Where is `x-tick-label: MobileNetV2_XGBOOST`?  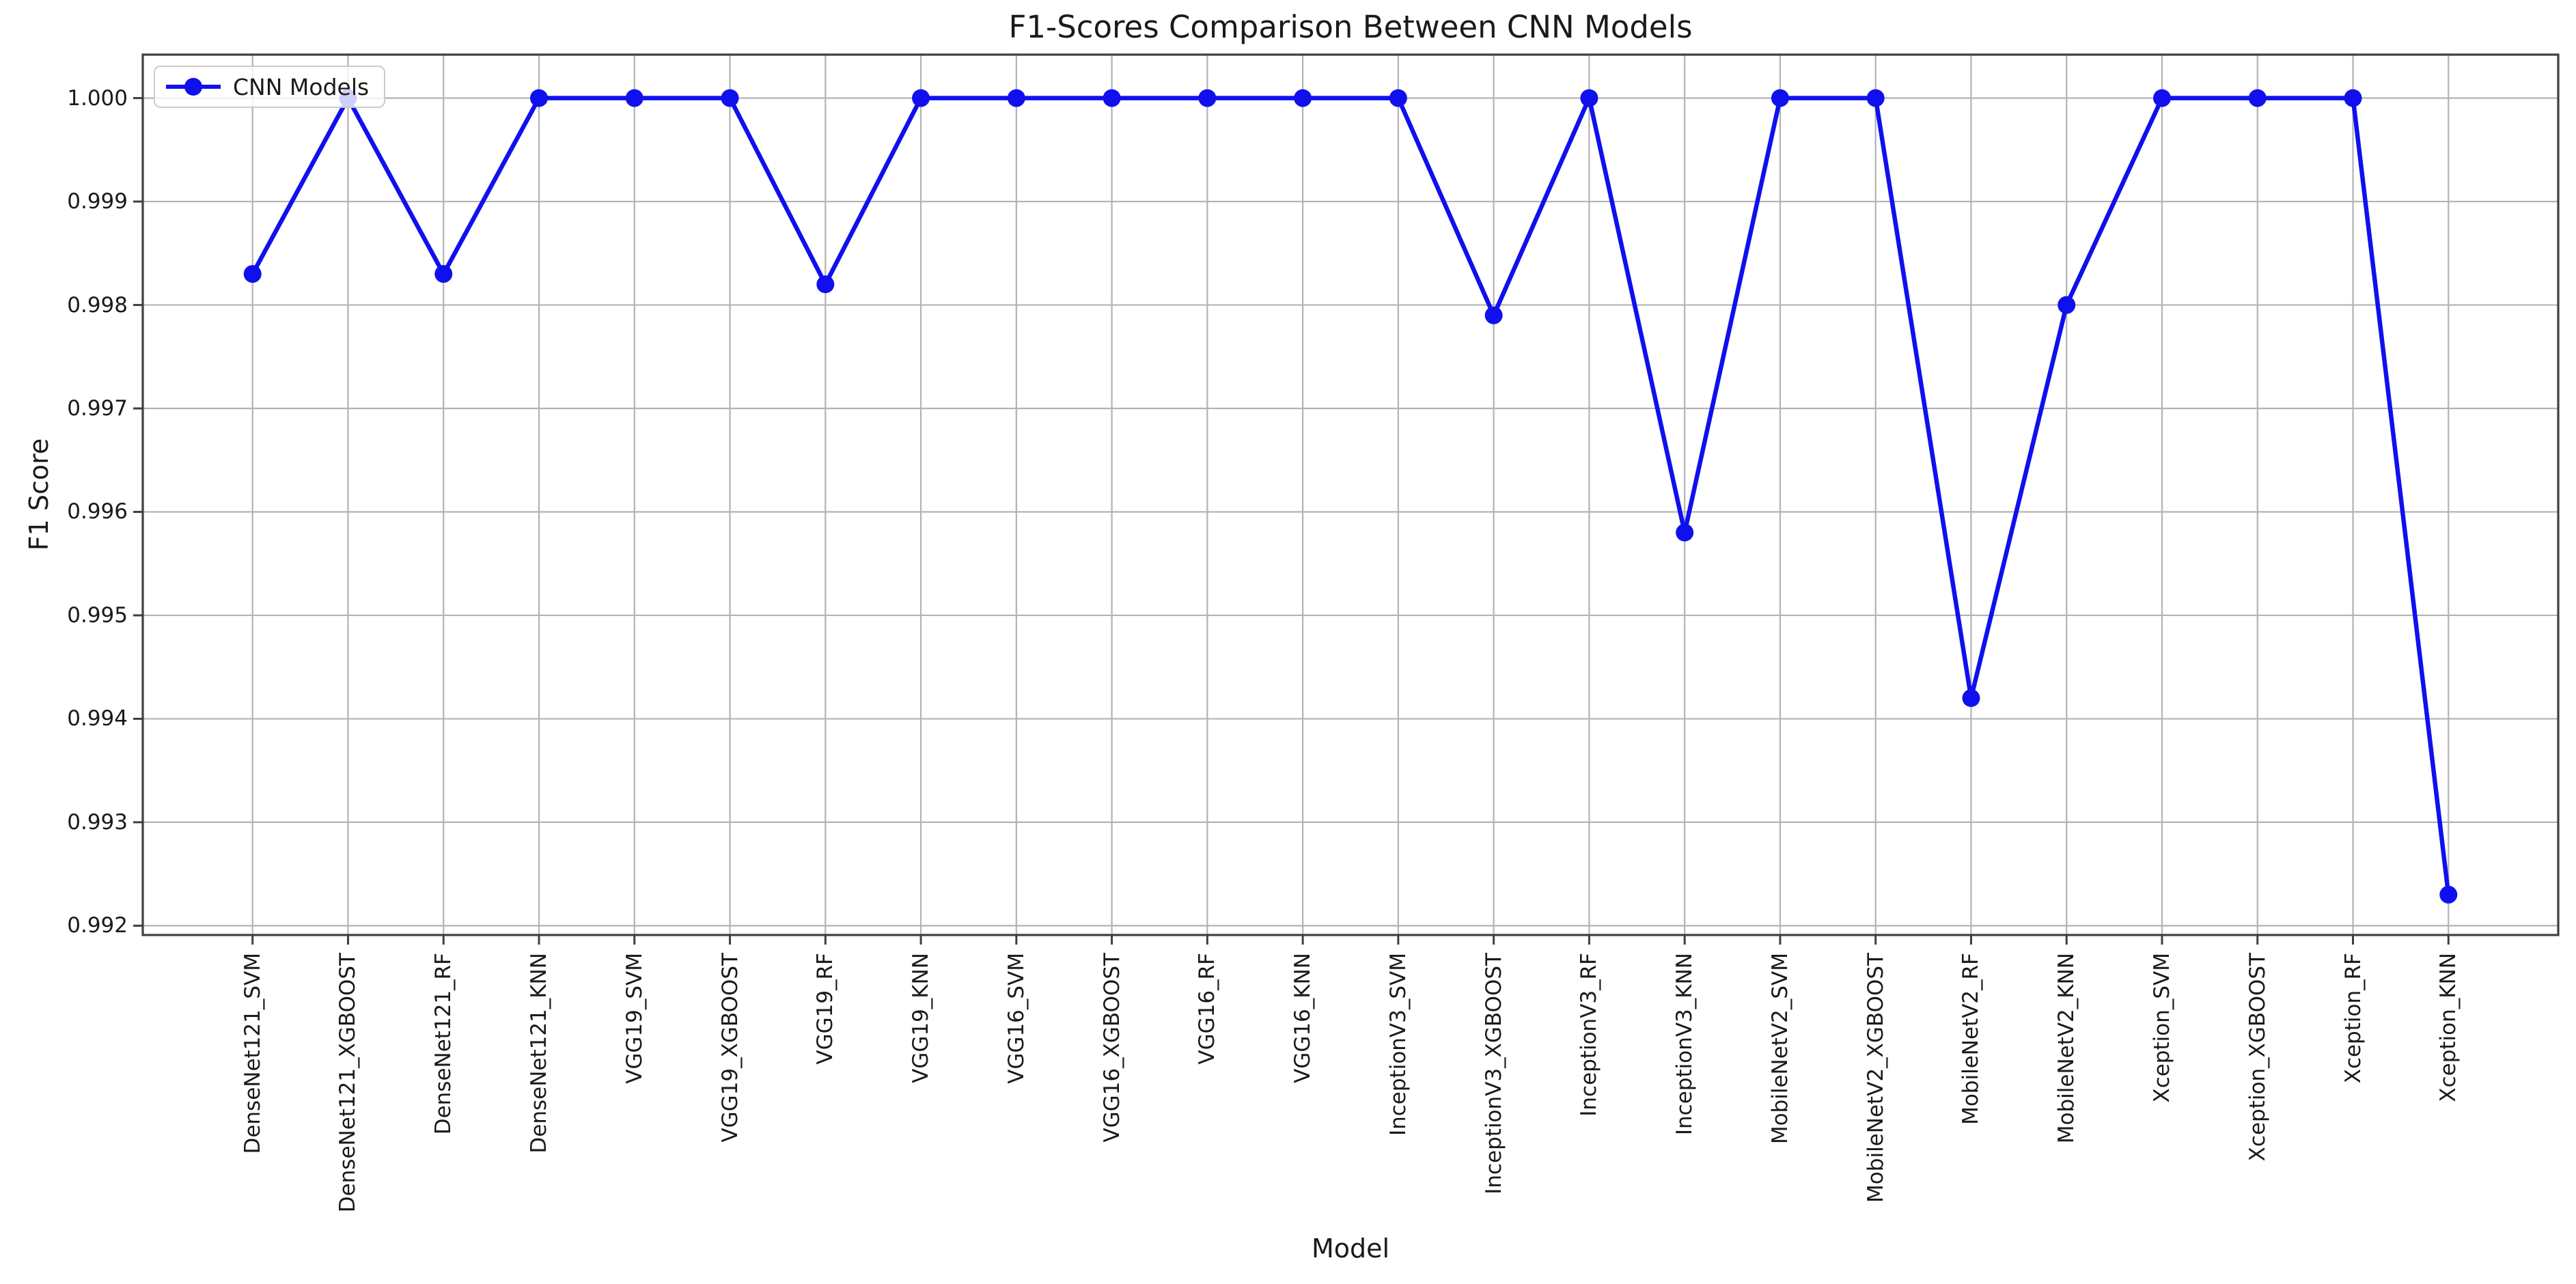 x-tick-label: MobileNetV2_XGBOOST is located at coordinates (1875, 1078).